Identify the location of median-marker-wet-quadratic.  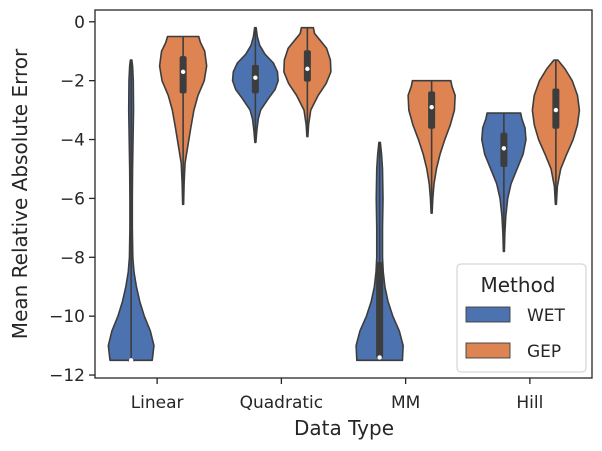
(255, 77).